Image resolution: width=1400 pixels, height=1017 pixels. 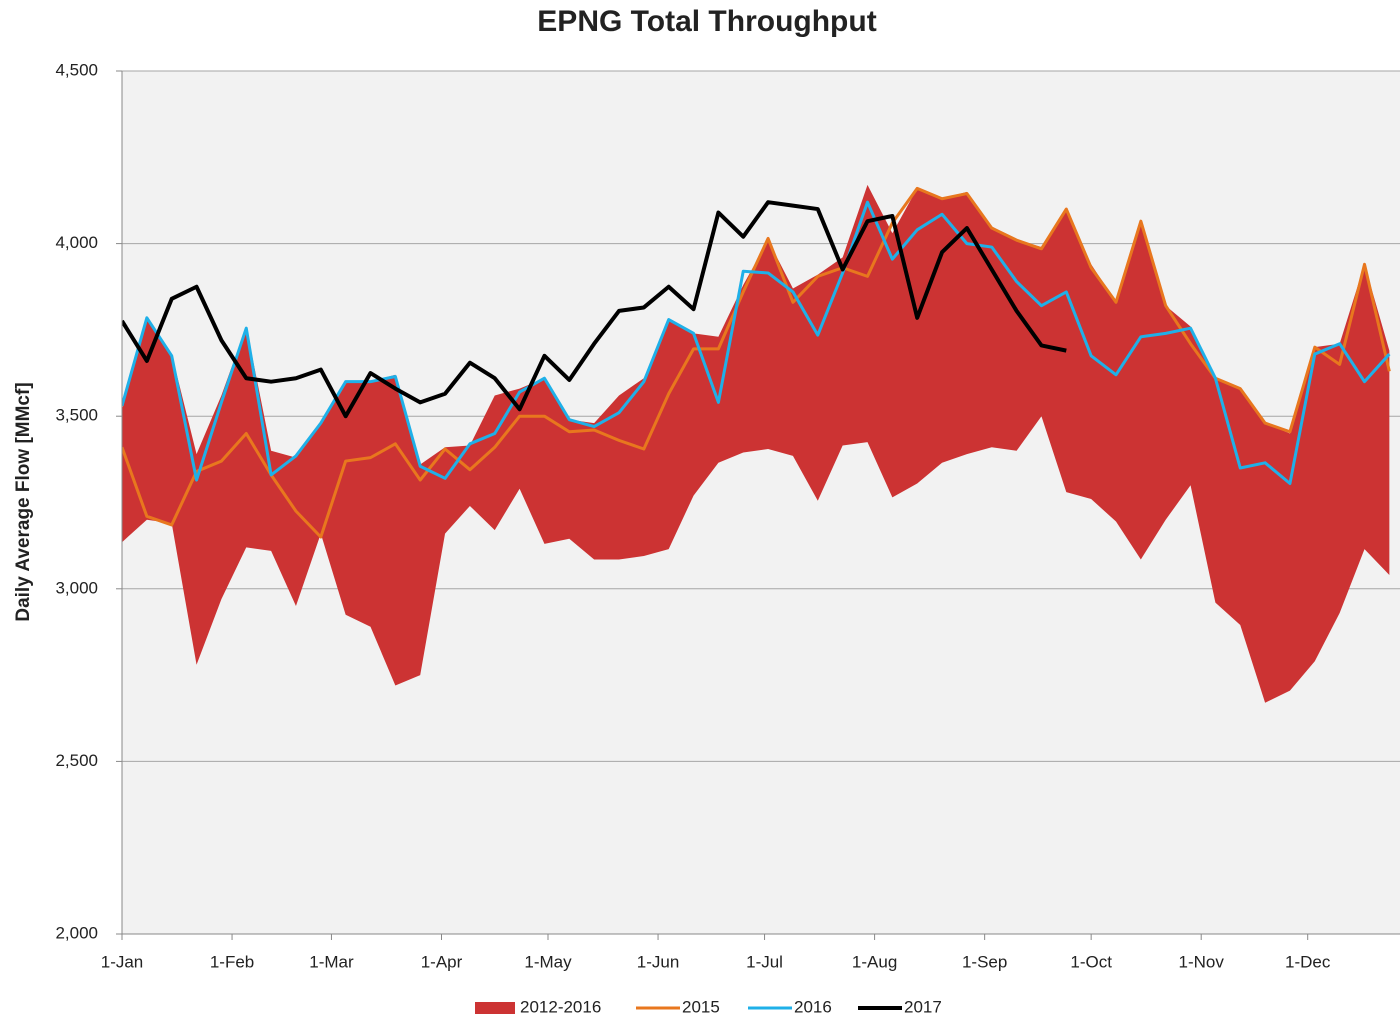 What do you see at coordinates (701, 1006) in the screenshot?
I see `legend-label: 2015` at bounding box center [701, 1006].